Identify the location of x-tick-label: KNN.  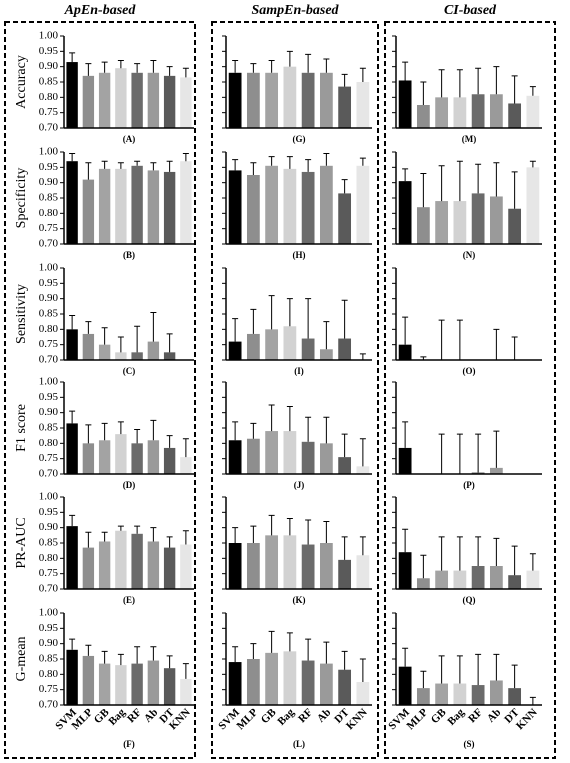
(357, 719).